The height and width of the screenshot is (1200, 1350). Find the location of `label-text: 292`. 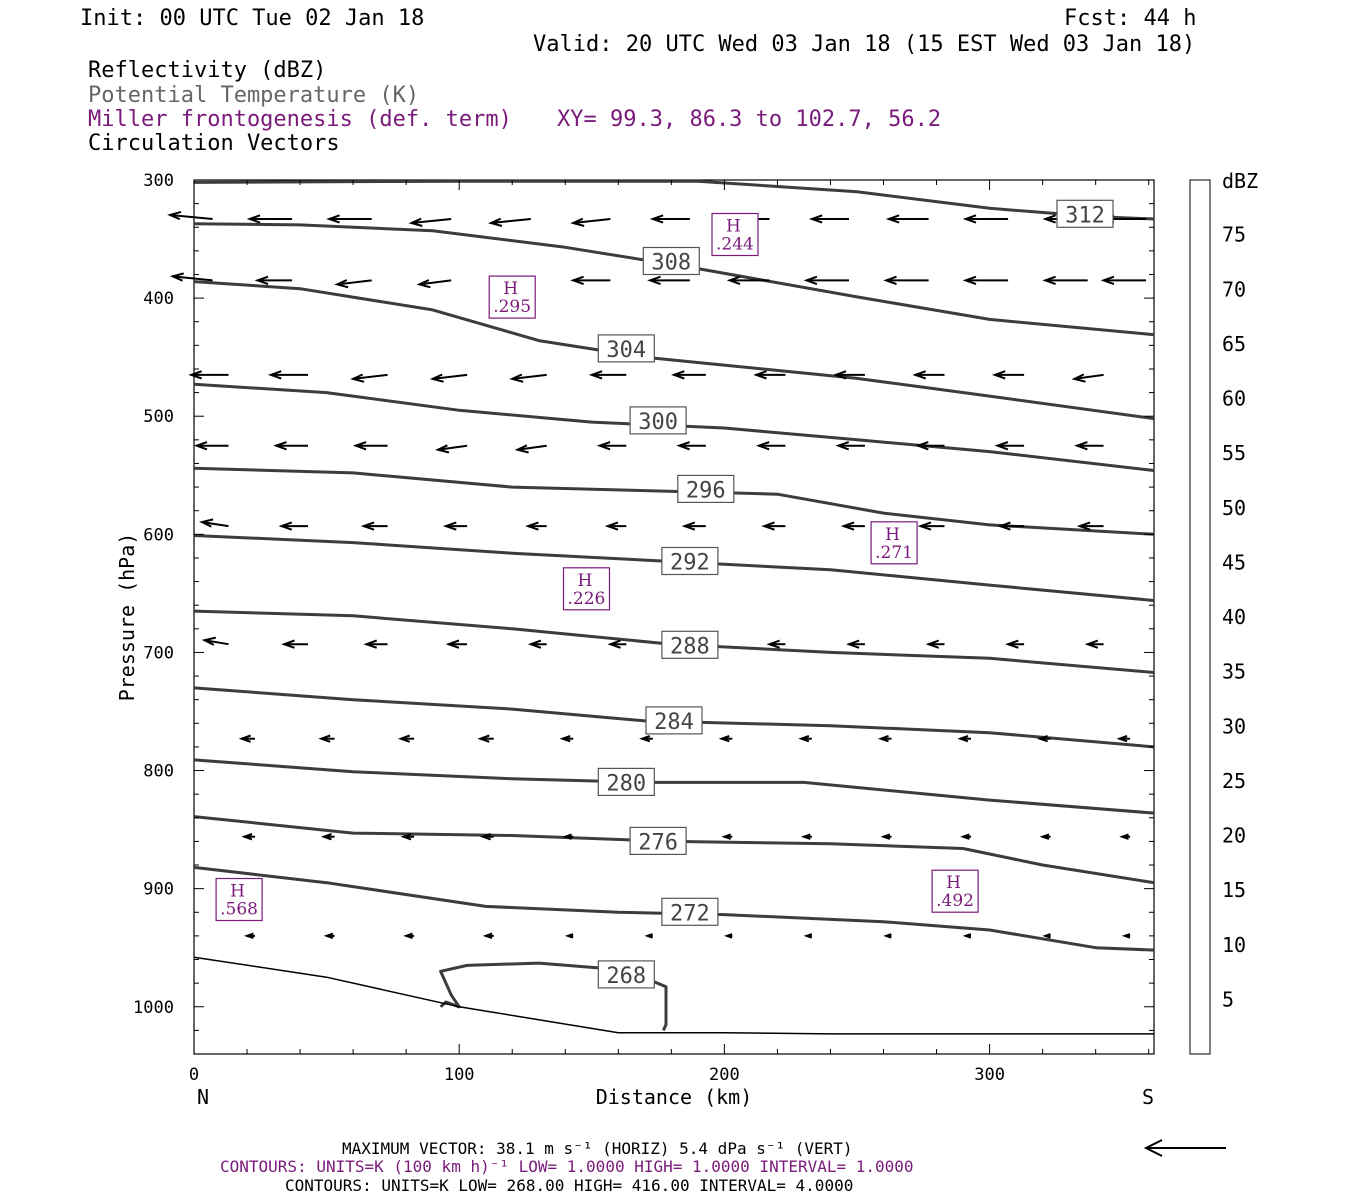

label-text: 292 is located at coordinates (690, 563).